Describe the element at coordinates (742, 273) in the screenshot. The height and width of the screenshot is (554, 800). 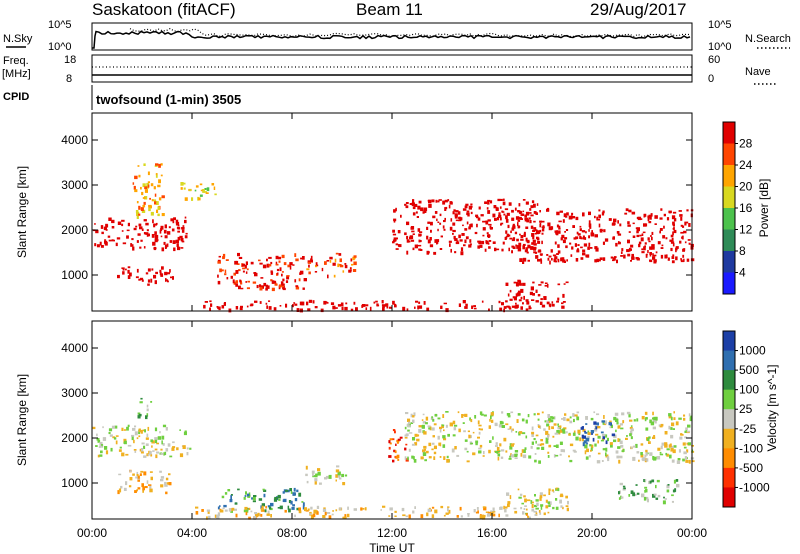
I see `colorbar-tick-label: 4` at that location.